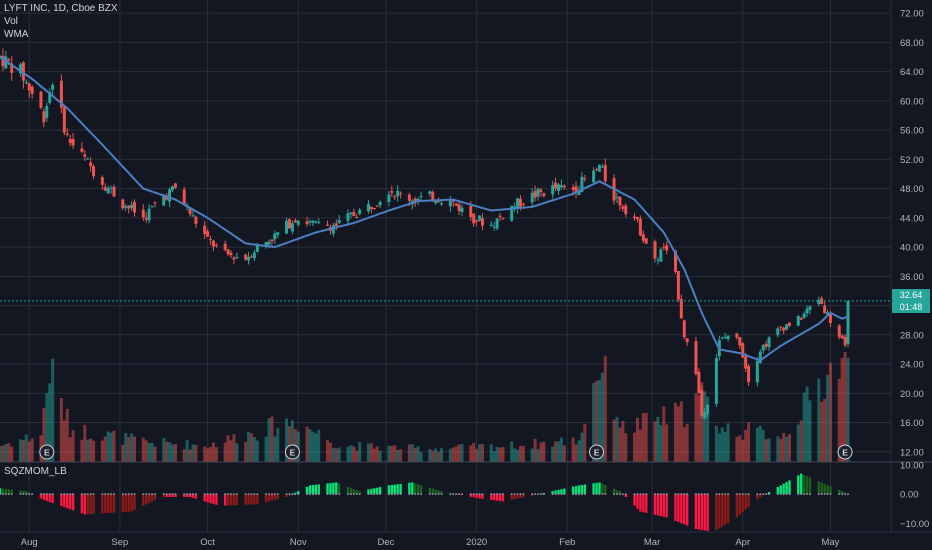 This screenshot has width=932, height=550. Describe the element at coordinates (567, 542) in the screenshot. I see `time-tick-label: Feb` at that location.